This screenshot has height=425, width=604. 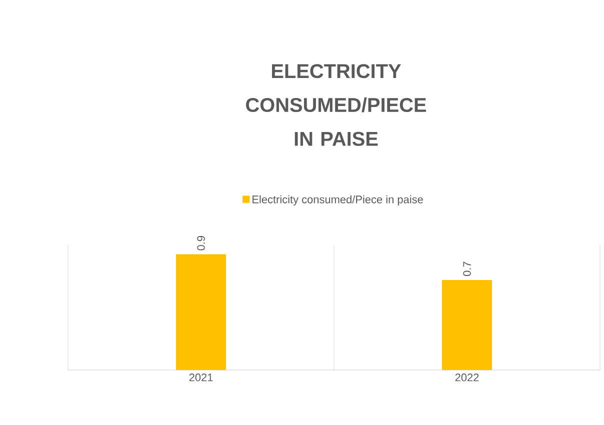 What do you see at coordinates (336, 105) in the screenshot?
I see `chart-title: ELECTRICITY CONSUMED/PIECE IN PAISE` at bounding box center [336, 105].